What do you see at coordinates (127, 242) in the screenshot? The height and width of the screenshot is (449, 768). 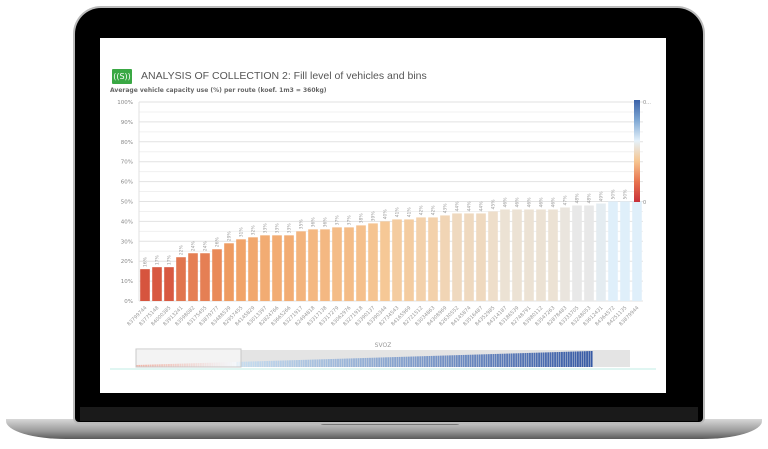 I see `y-tick-label: 30%` at bounding box center [127, 242].